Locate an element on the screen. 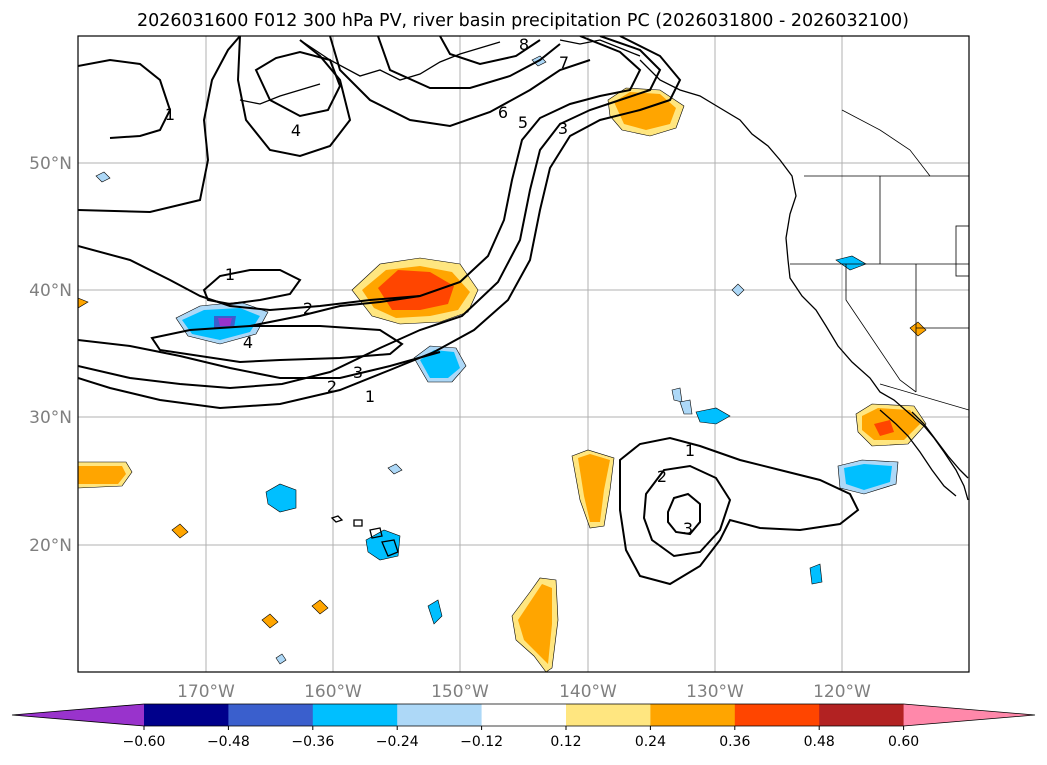  colorbar-tick-label: −0.36 is located at coordinates (312, 742).